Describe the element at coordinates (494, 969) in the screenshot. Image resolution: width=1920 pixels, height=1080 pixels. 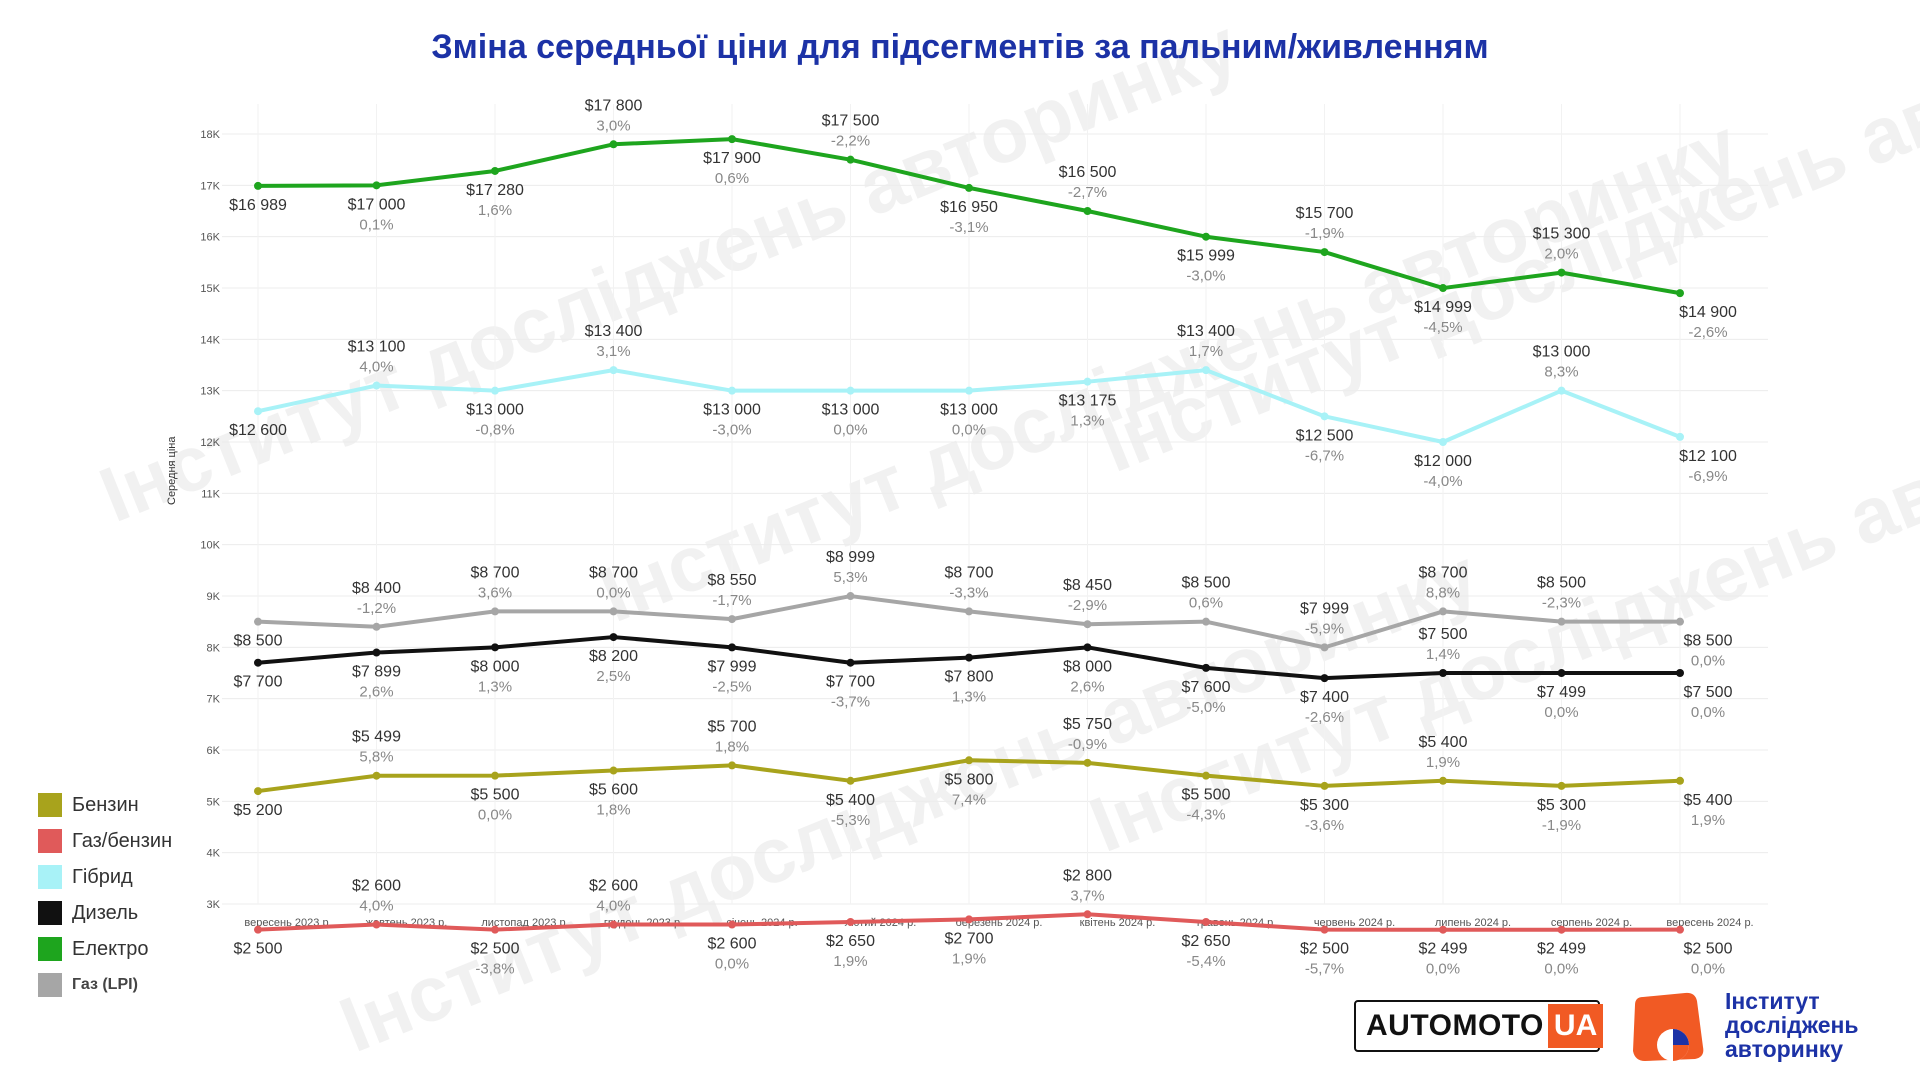
I see `change-label: -3,8%` at that location.